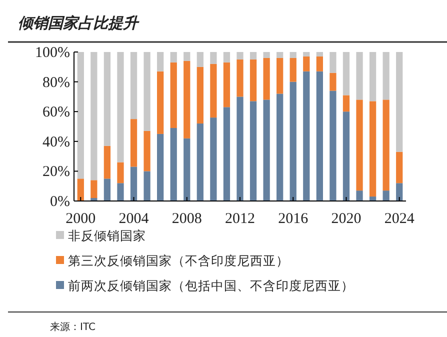 The width and height of the screenshot is (447, 337). Describe the element at coordinates (399, 219) in the screenshot. I see `x-tick-label: 2024` at that location.